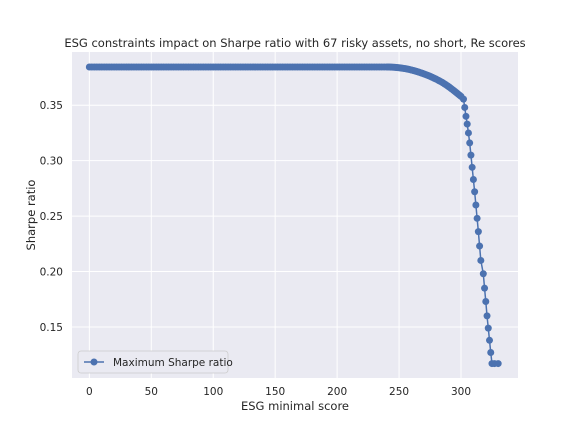  I want to click on x-tick-label: 300, so click(461, 392).